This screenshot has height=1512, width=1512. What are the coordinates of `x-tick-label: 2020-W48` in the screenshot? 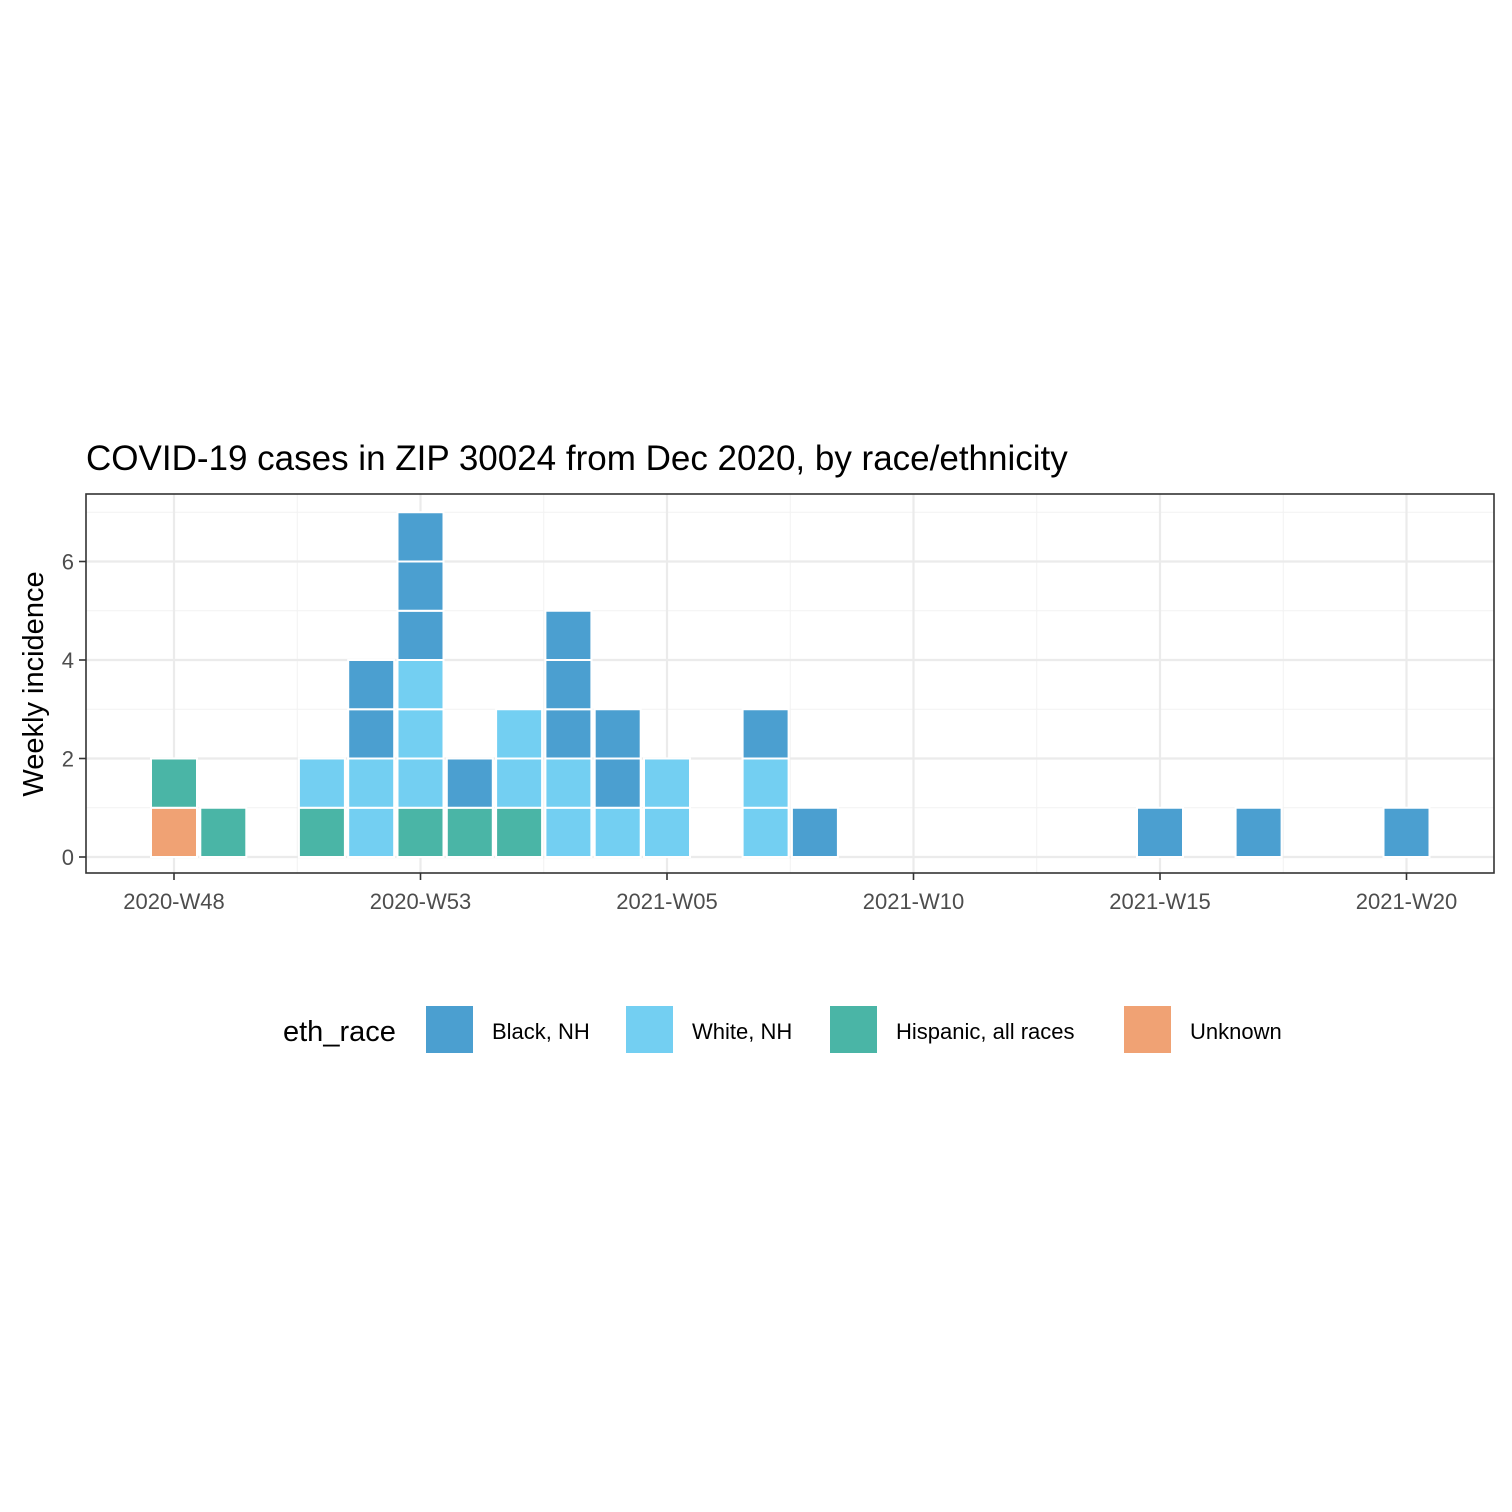 It's located at (174, 901).